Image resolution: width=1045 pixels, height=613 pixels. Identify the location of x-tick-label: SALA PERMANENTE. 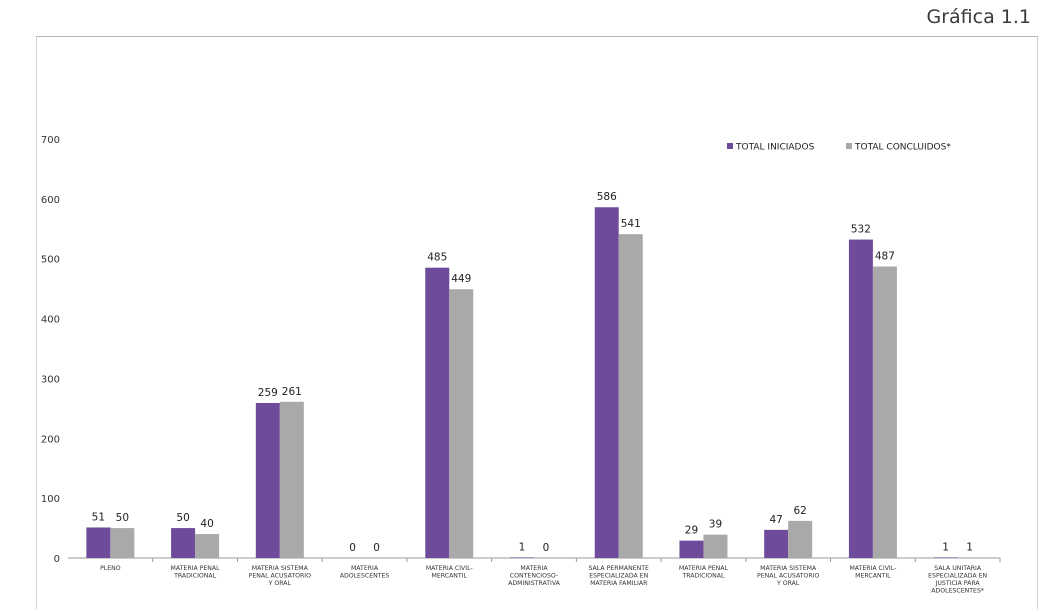
(619, 568).